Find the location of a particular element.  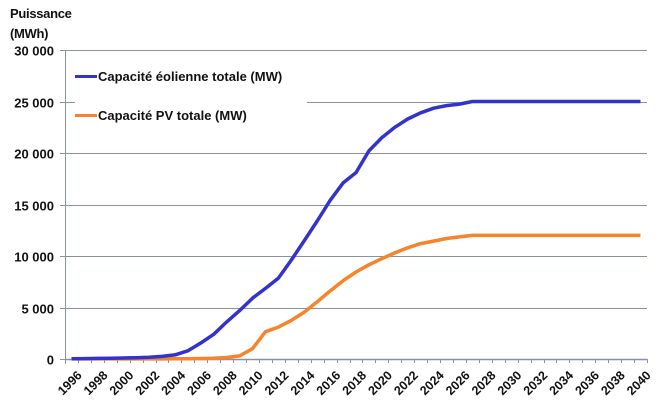

x-tick-label: 2038 is located at coordinates (613, 383).